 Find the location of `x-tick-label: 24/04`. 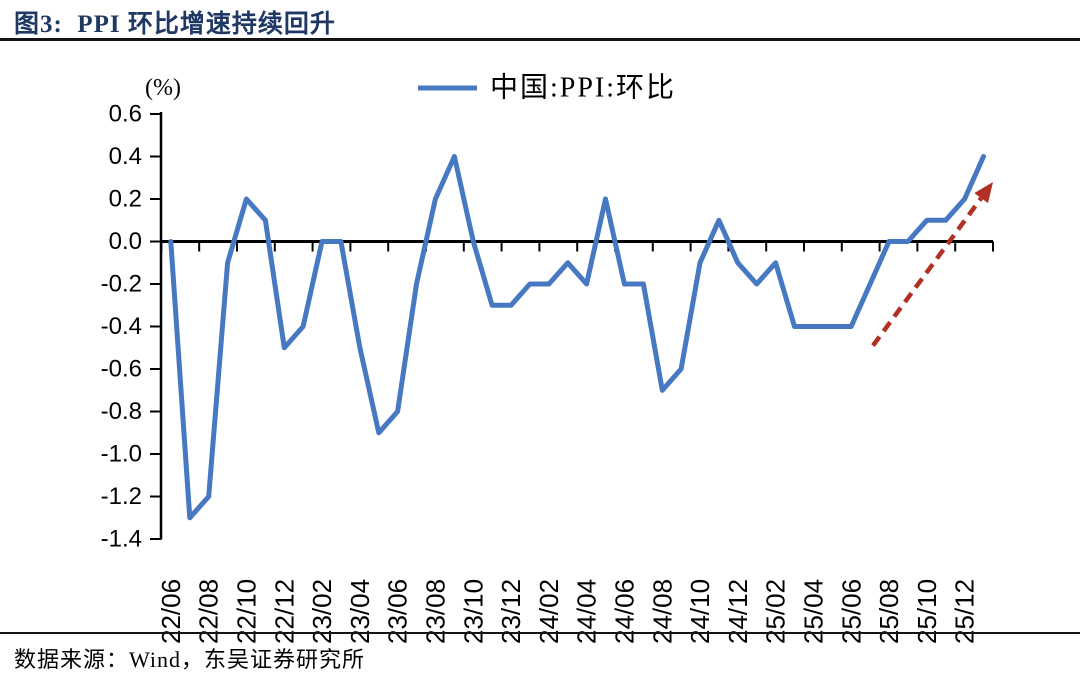

x-tick-label: 24/04 is located at coordinates (587, 611).